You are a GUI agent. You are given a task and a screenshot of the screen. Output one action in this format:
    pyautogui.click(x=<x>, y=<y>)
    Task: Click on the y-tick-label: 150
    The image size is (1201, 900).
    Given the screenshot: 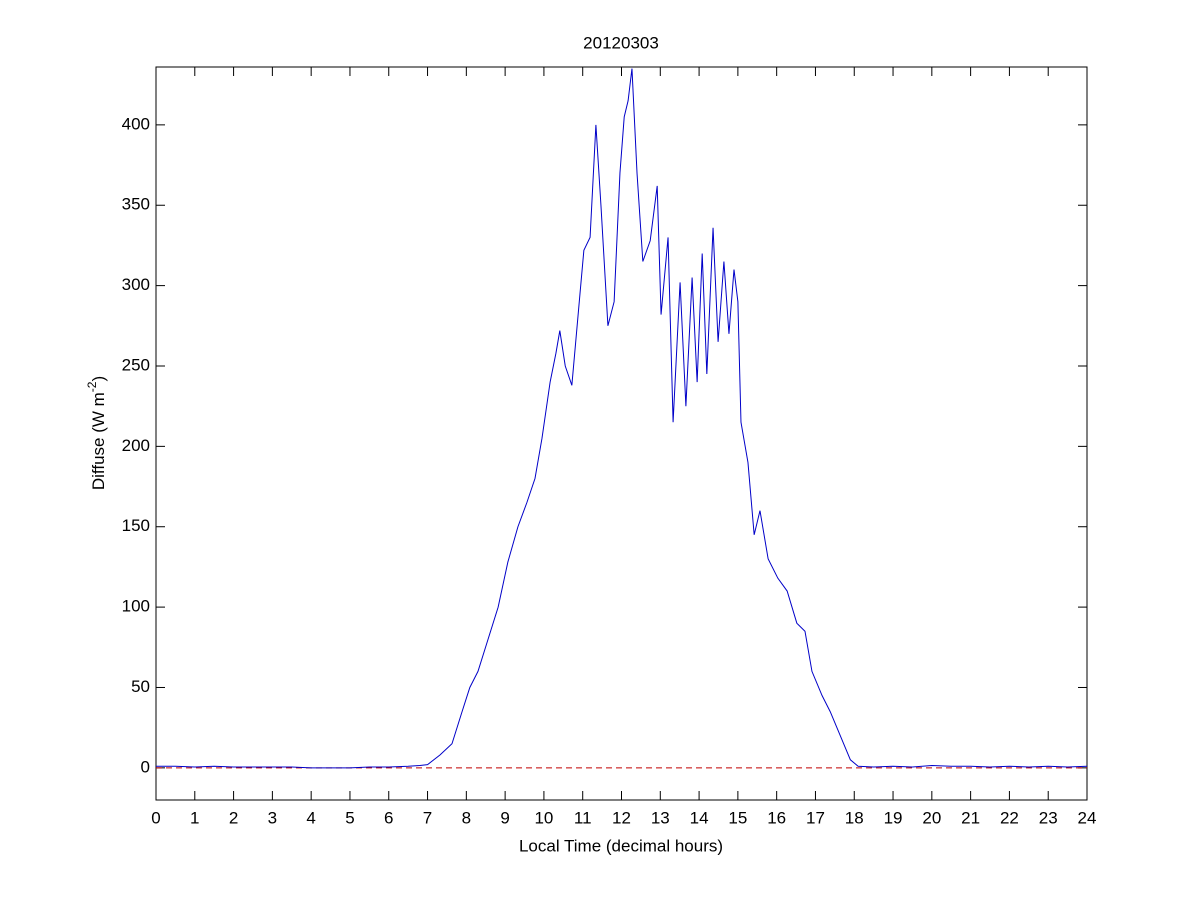 What is the action you would take?
    pyautogui.click(x=136, y=525)
    